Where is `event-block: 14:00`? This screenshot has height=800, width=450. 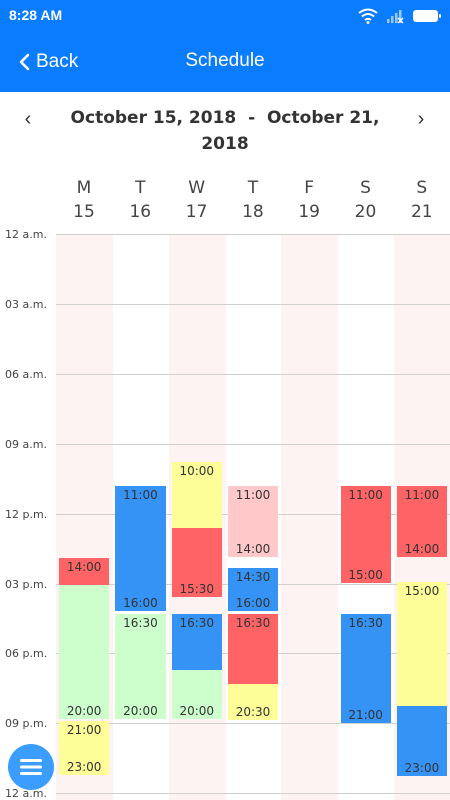
event-block: 14:00 is located at coordinates (84, 571).